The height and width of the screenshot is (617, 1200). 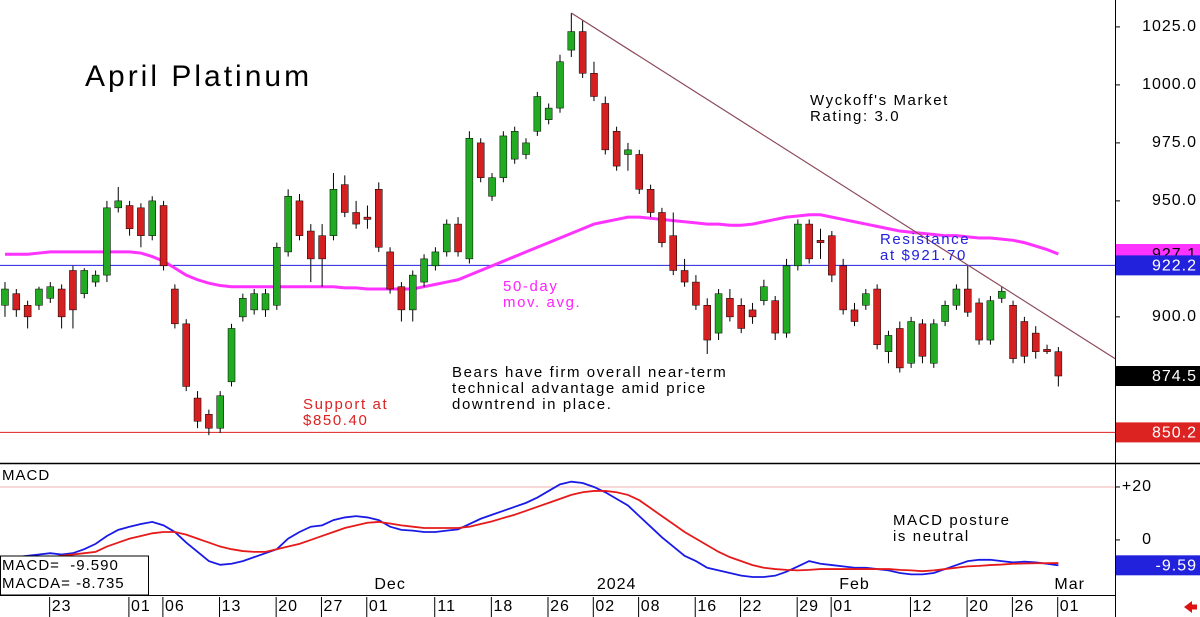 I want to click on x-tick-label: 27, so click(x=334, y=606).